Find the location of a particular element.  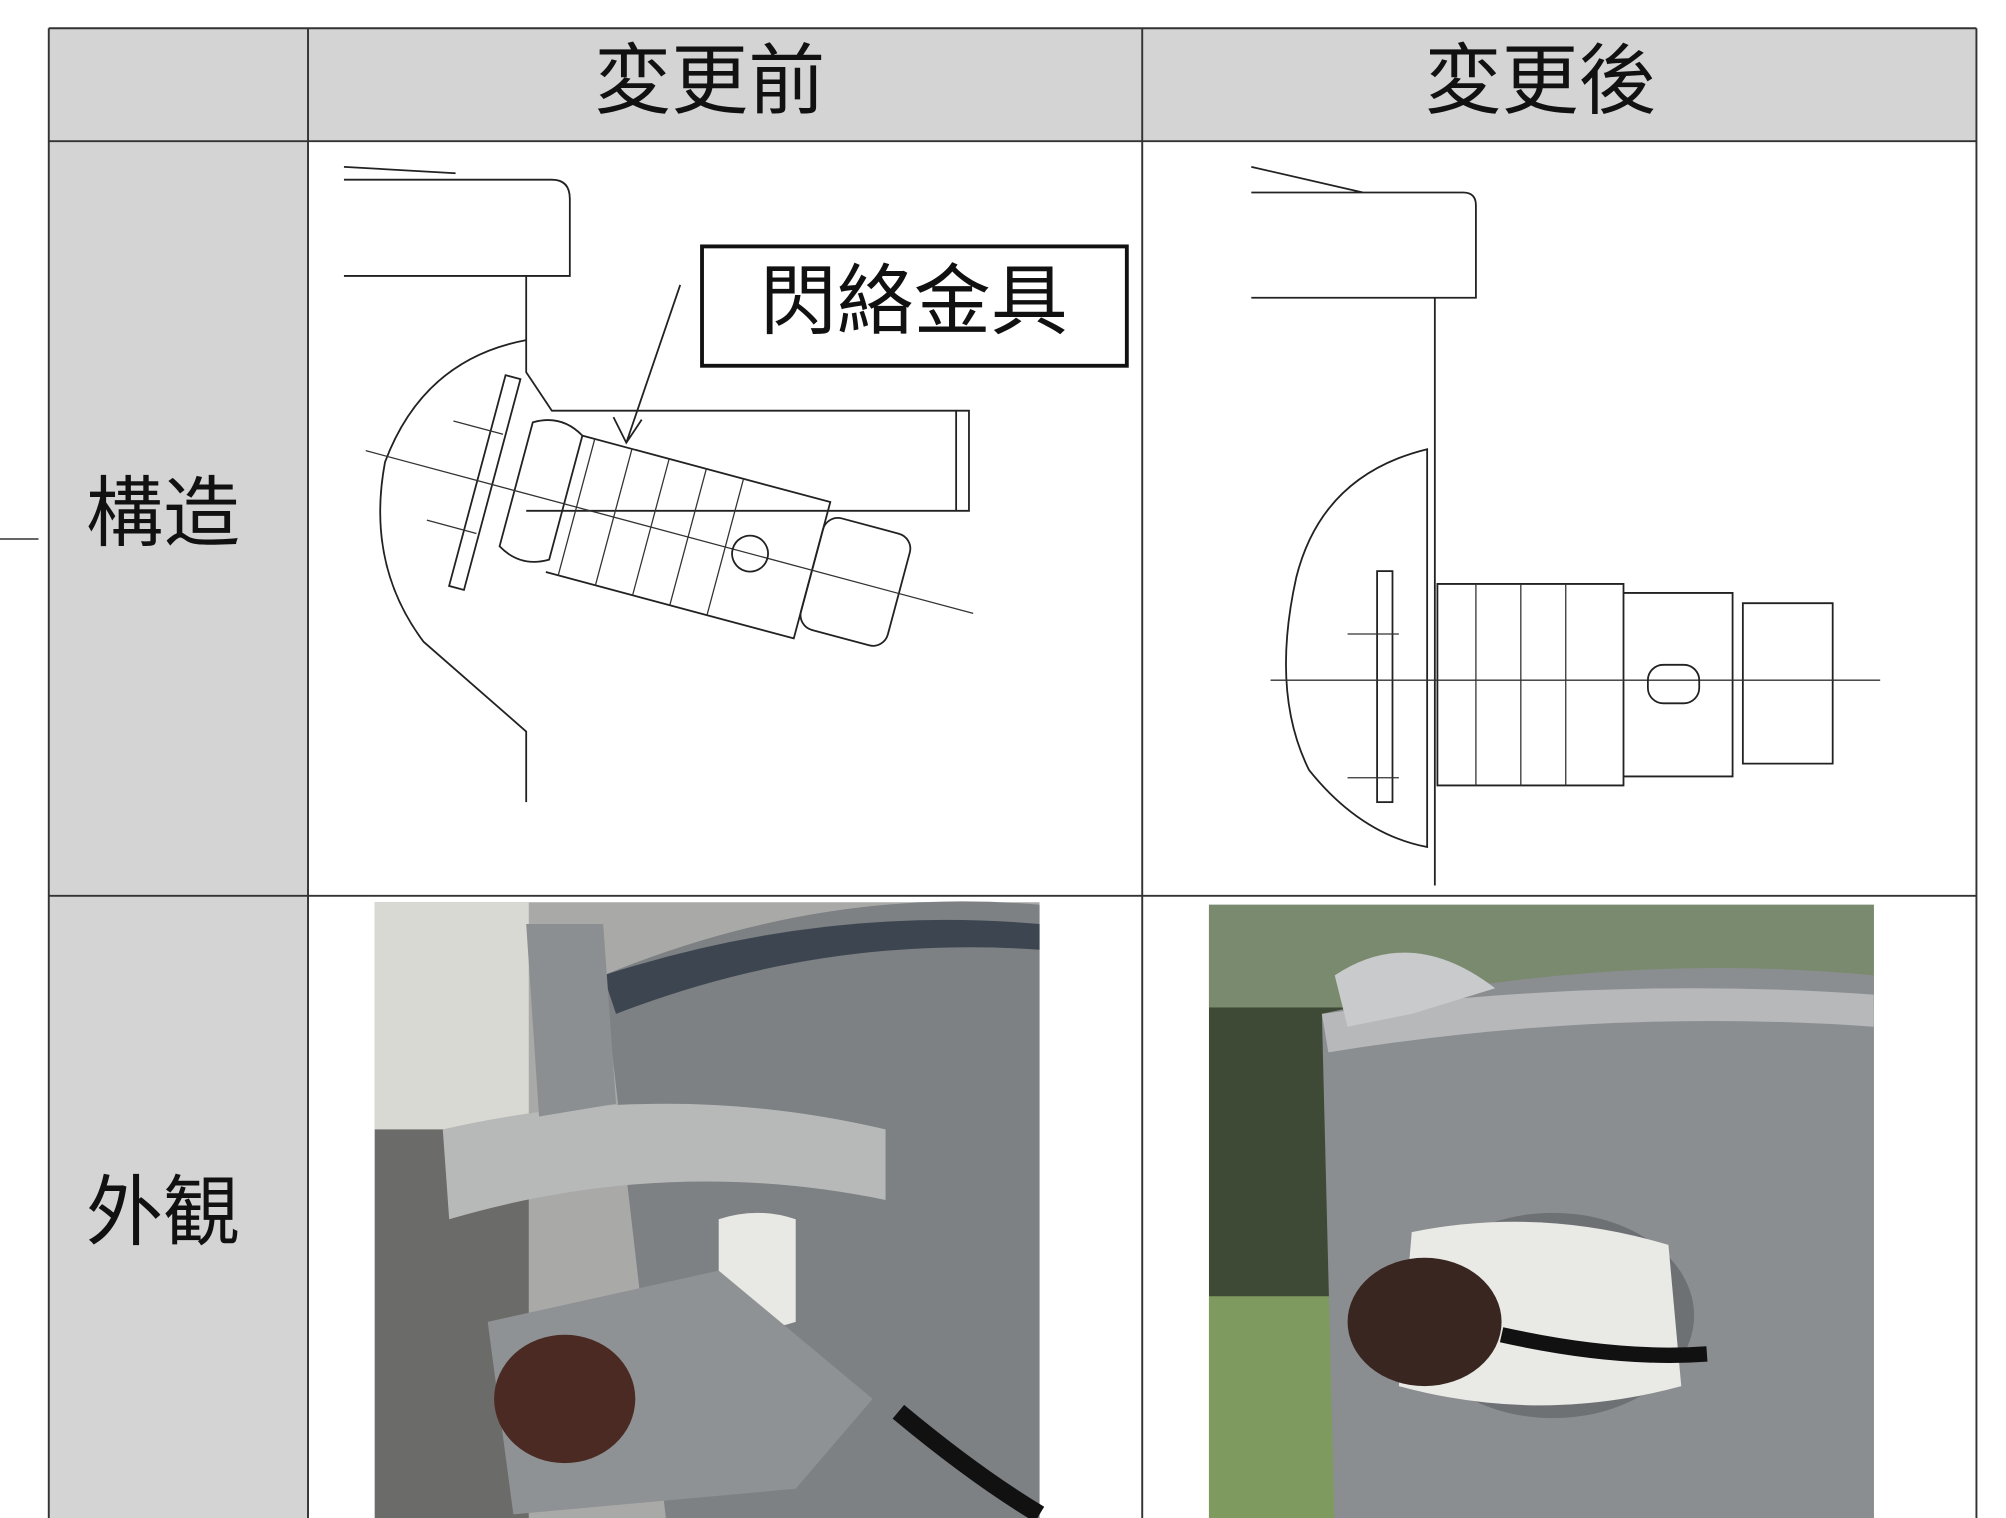

after-drawing is located at coordinates (1566, 525).